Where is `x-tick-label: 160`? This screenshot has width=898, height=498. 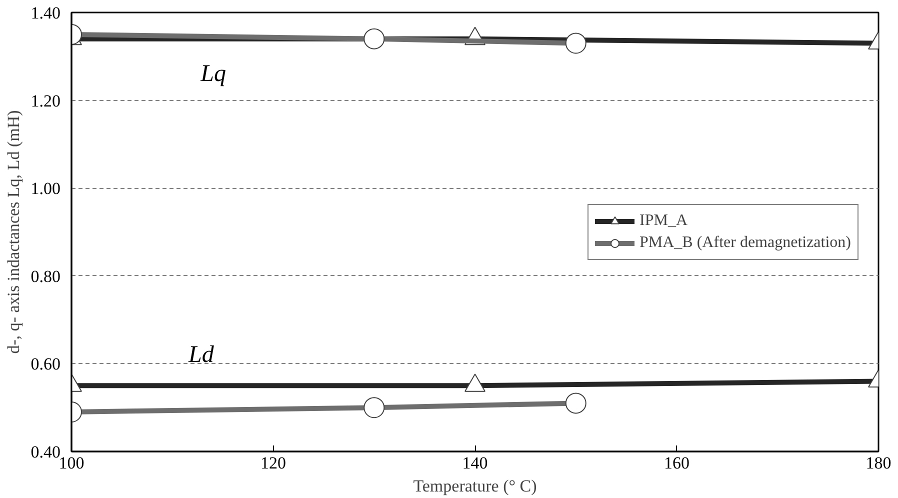
x-tick-label: 160 is located at coordinates (677, 463).